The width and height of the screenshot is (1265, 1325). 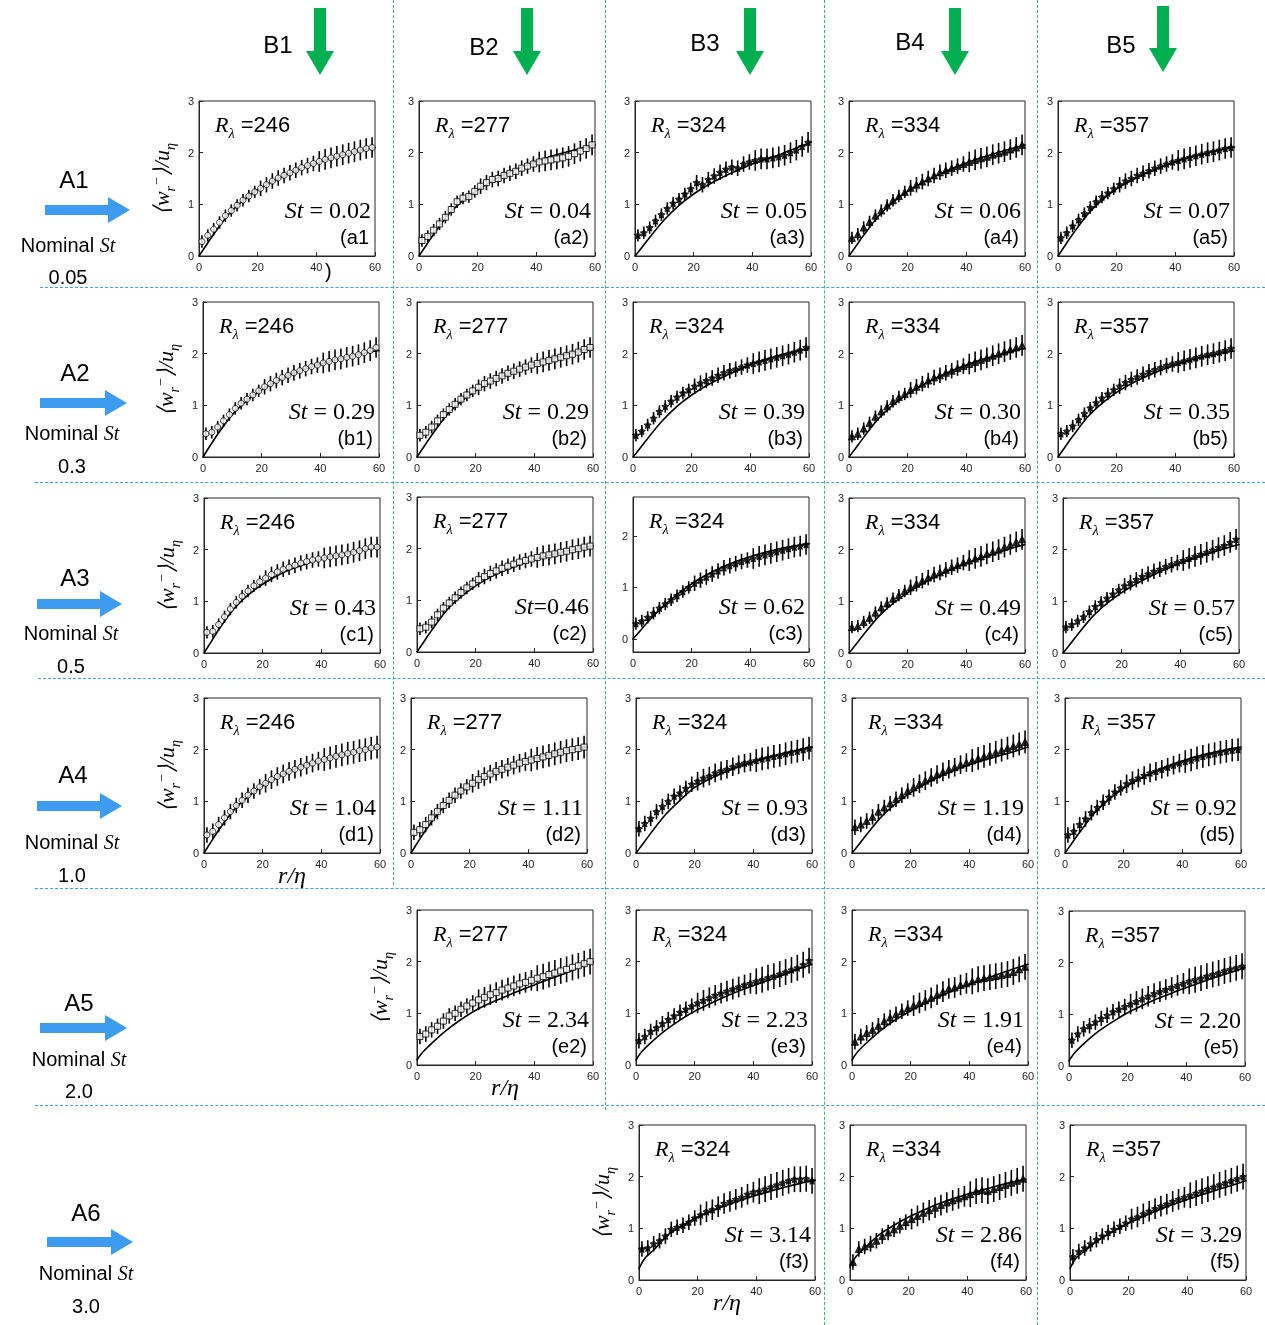 I want to click on annotation: St = 3.29, so click(x=1198, y=1235).